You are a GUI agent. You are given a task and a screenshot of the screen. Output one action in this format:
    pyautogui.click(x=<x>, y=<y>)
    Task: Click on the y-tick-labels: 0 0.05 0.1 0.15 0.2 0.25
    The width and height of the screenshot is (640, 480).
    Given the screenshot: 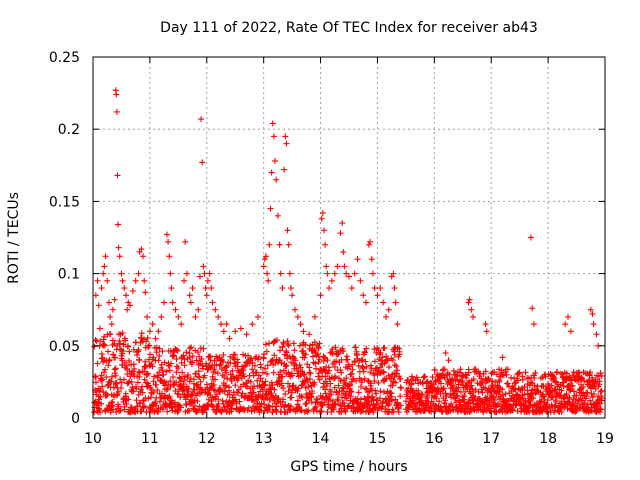 What is the action you would take?
    pyautogui.click(x=64, y=238)
    